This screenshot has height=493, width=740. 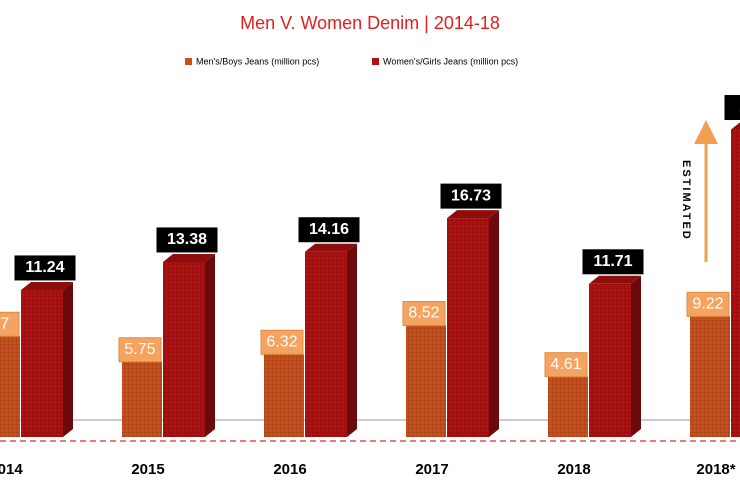 I want to click on value-label: 8.52, so click(x=423, y=313).